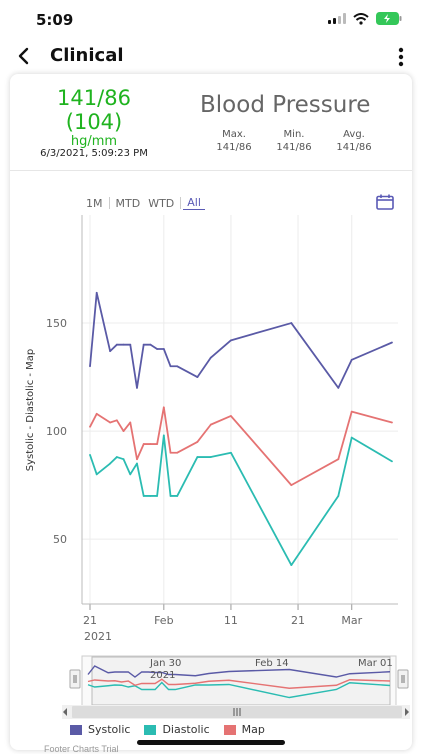  What do you see at coordinates (165, 663) in the screenshot?
I see `navigator-date-label: Jan 30` at bounding box center [165, 663].